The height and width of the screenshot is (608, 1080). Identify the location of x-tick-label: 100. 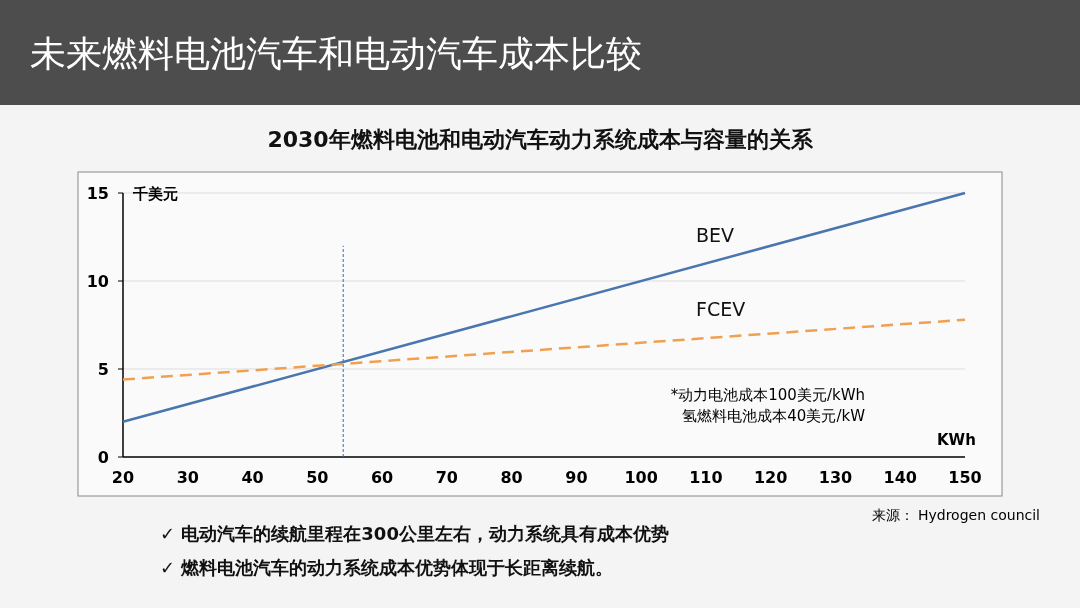
(641, 477).